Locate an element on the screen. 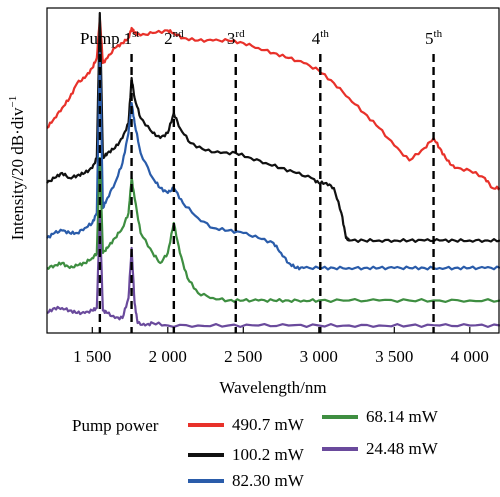  x-tick-label: 3 500 is located at coordinates (394, 356).